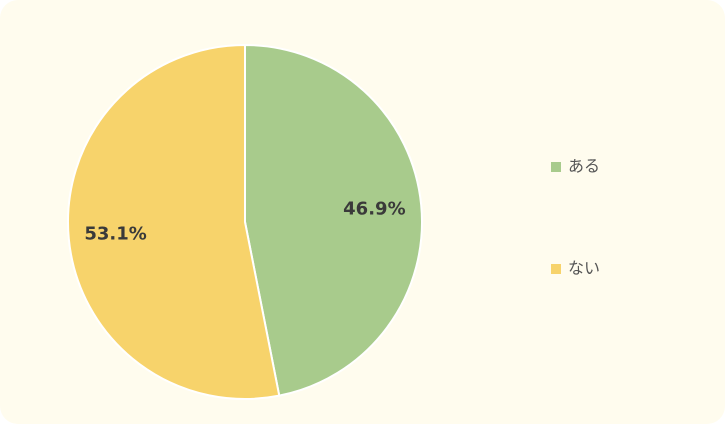 The width and height of the screenshot is (725, 428). What do you see at coordinates (584, 166) in the screenshot?
I see `legend-label: ある` at bounding box center [584, 166].